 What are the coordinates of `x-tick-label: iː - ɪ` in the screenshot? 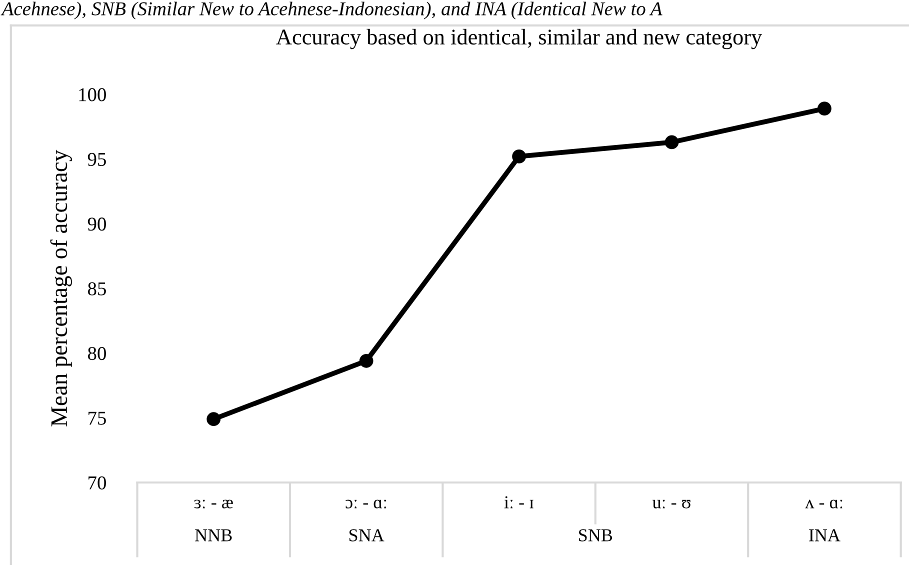 It's located at (519, 502).